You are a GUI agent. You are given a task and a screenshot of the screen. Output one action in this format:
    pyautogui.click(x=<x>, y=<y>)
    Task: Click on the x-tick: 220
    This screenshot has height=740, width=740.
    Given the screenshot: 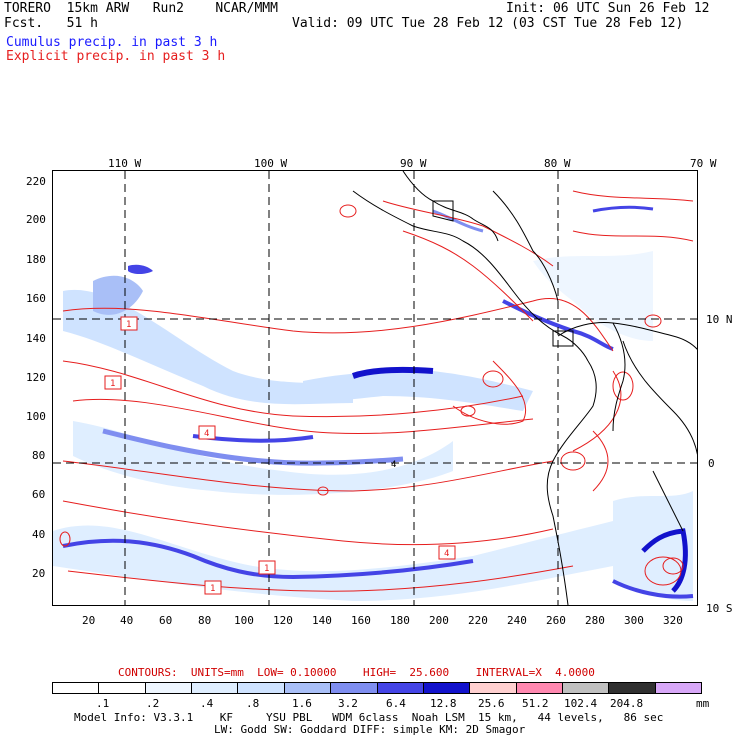 What is the action you would take?
    pyautogui.click(x=478, y=620)
    